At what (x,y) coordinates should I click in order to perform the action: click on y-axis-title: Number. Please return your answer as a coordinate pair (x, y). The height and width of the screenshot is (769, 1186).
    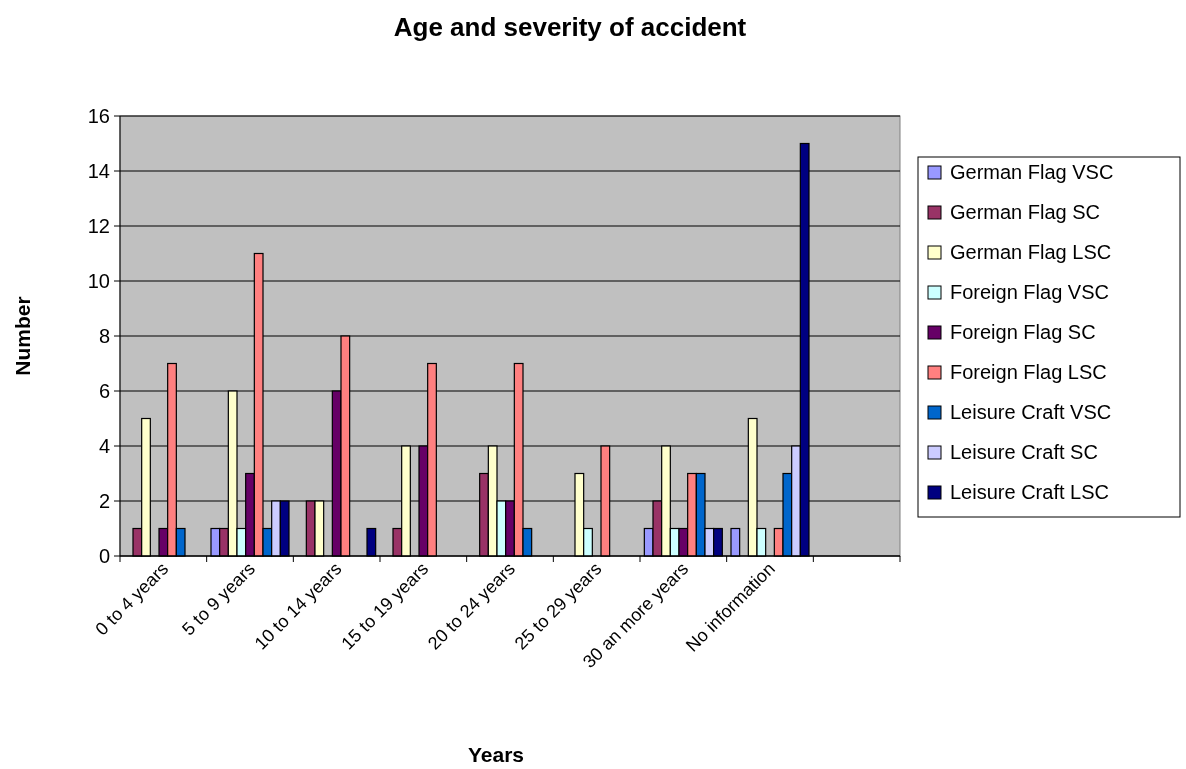
    Looking at the image, I should click on (22, 336).